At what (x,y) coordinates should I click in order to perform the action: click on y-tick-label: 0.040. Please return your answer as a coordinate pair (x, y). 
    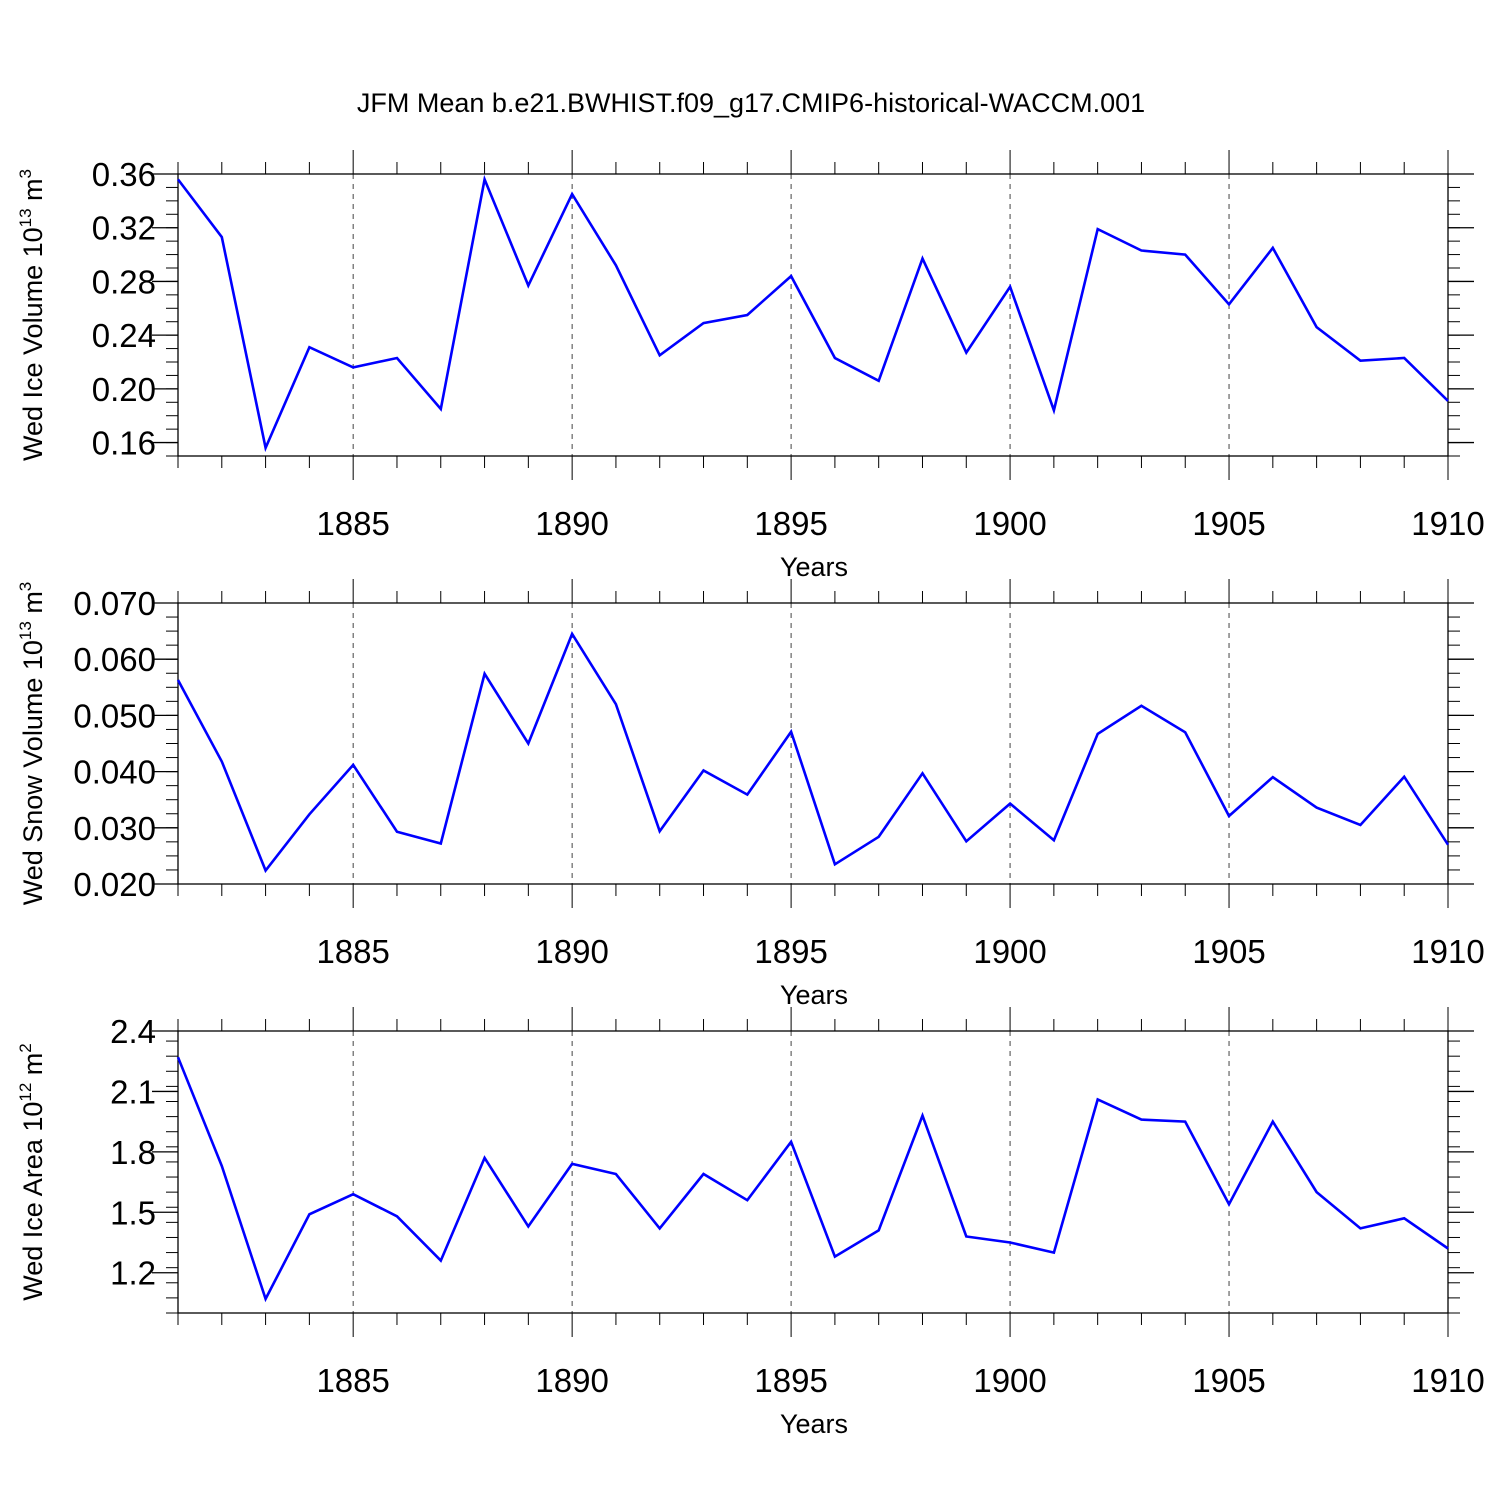
    Looking at the image, I should click on (114, 772).